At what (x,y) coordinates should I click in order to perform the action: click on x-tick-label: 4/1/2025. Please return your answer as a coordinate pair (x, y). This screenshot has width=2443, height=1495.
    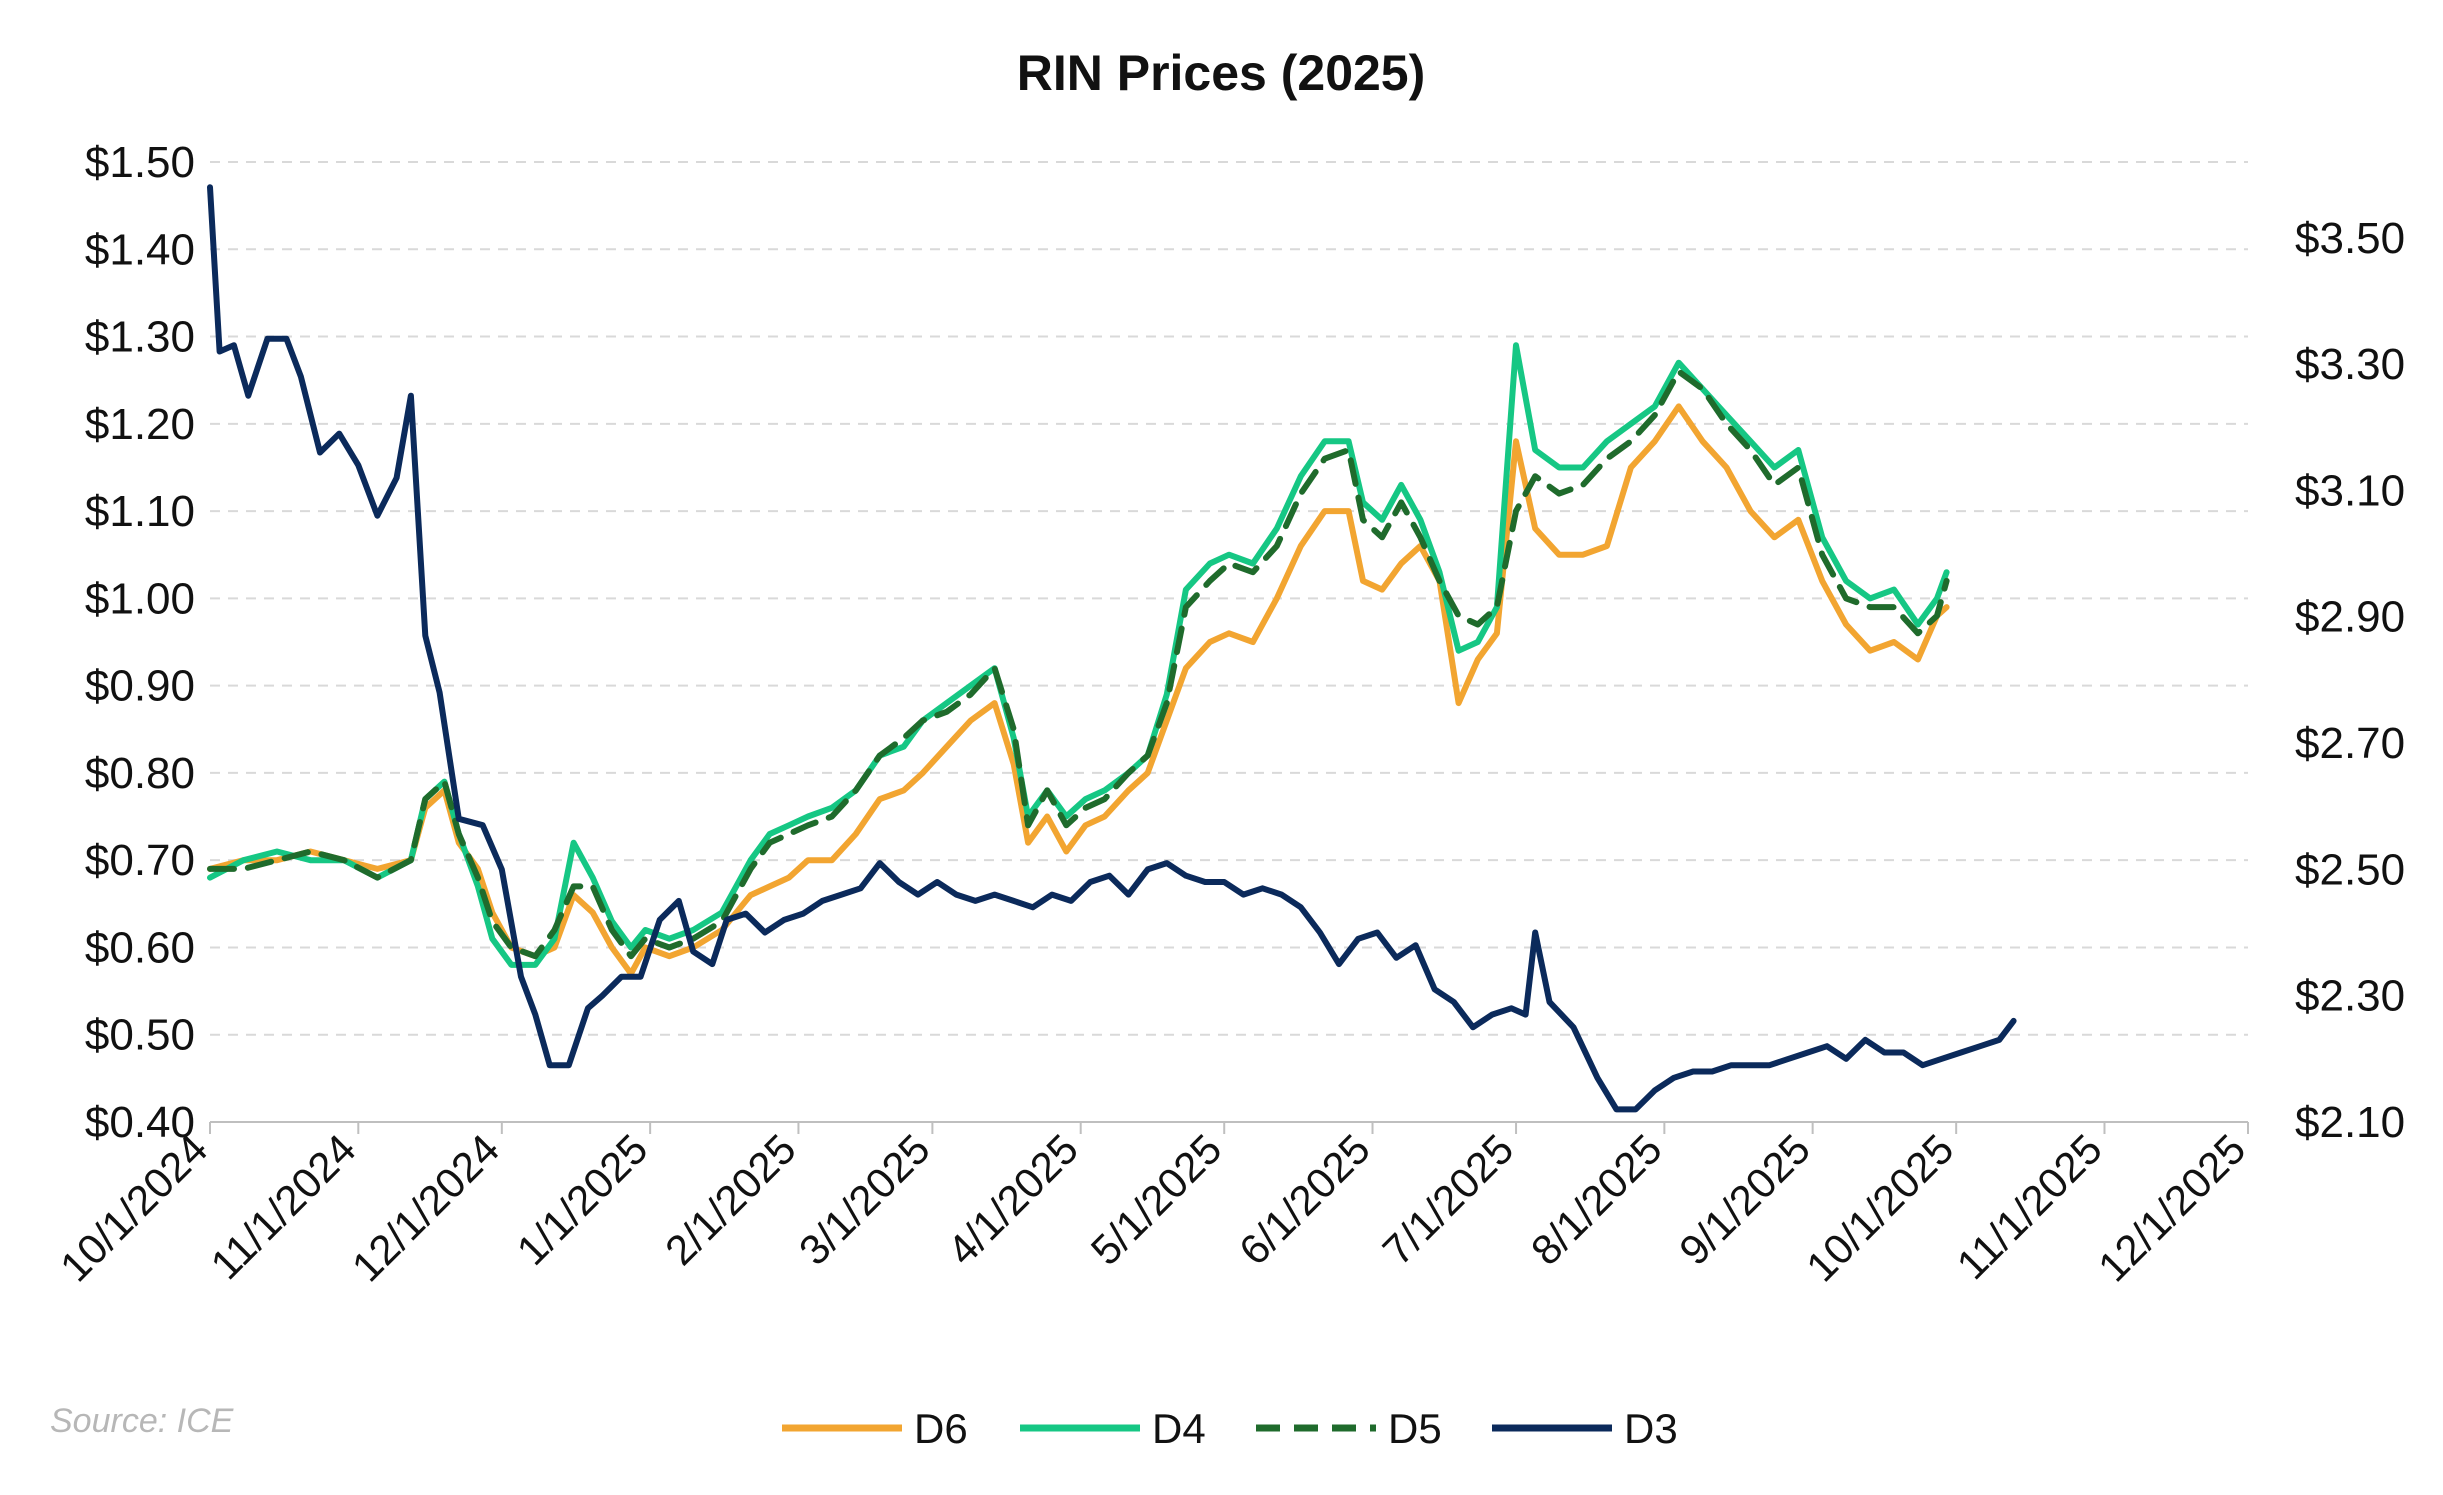
    Looking at the image, I should click on (1012, 1199).